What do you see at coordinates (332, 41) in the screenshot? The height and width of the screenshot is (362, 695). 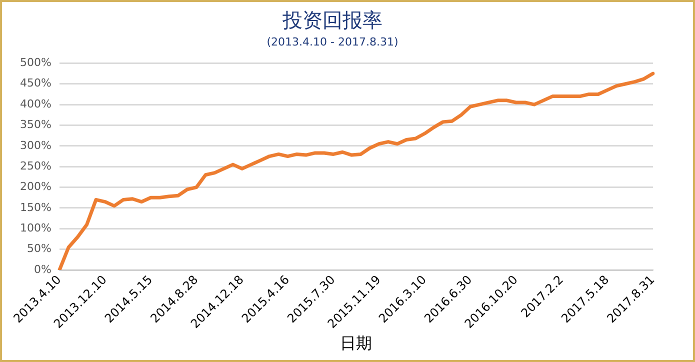 I see `chart-subtitle: (2013.4.10 - 2017.8.31)` at bounding box center [332, 41].